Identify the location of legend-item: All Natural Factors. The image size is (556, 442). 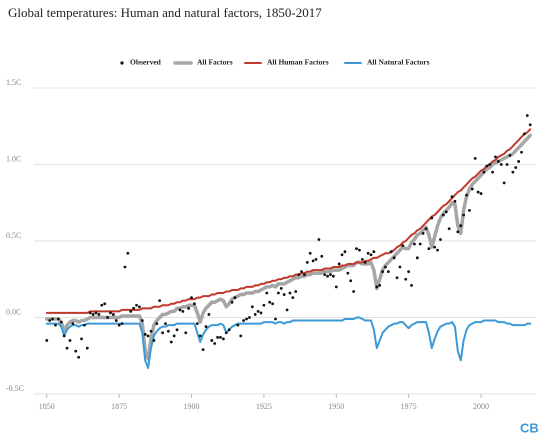
(387, 62).